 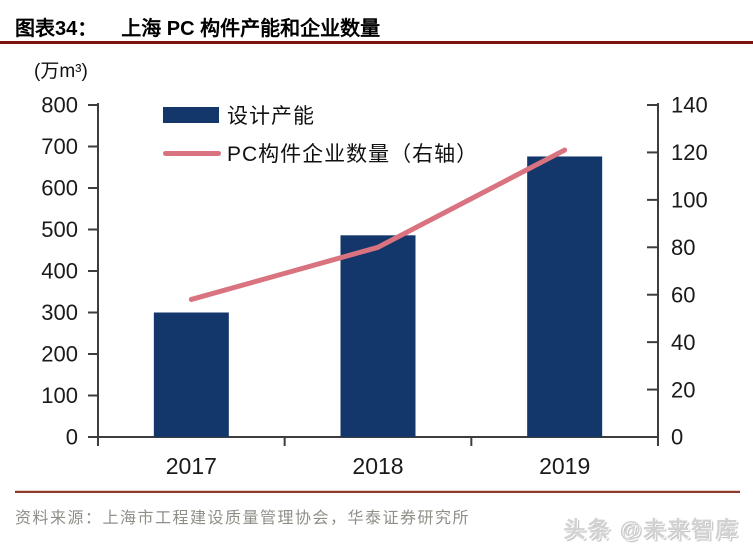 I want to click on footer-divider, so click(x=377, y=491).